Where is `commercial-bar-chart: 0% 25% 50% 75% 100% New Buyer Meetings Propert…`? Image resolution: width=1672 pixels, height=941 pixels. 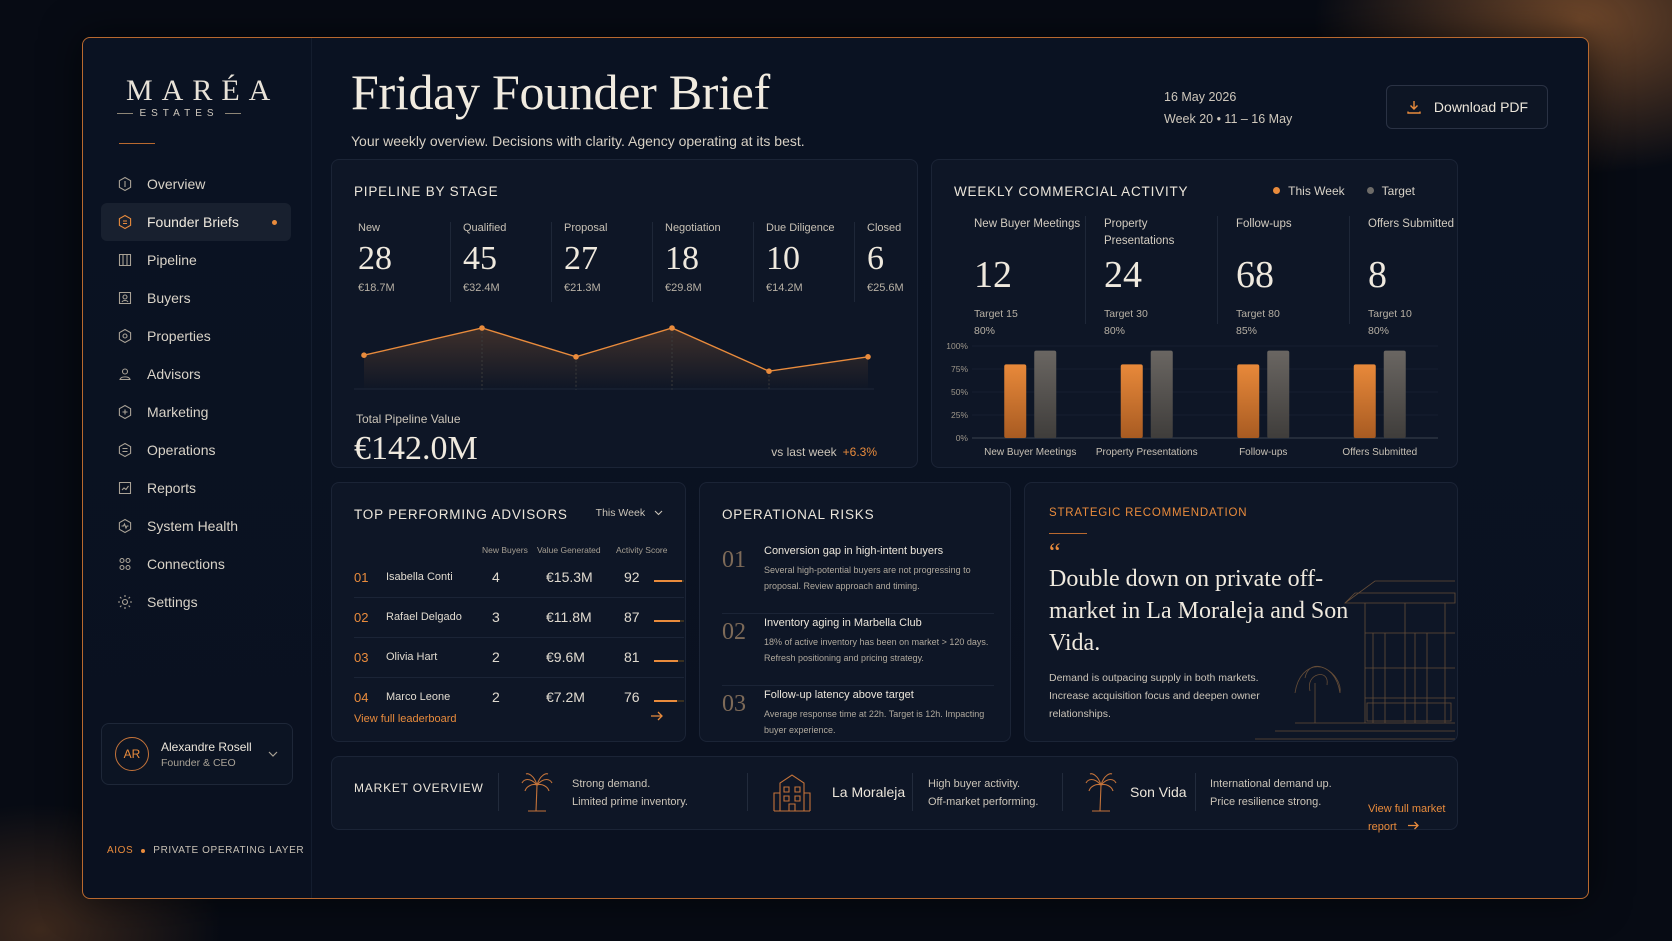 commercial-bar-chart: 0% 25% 50% 75% 100% New Buyer Meetings Propert… is located at coordinates (1192, 399).